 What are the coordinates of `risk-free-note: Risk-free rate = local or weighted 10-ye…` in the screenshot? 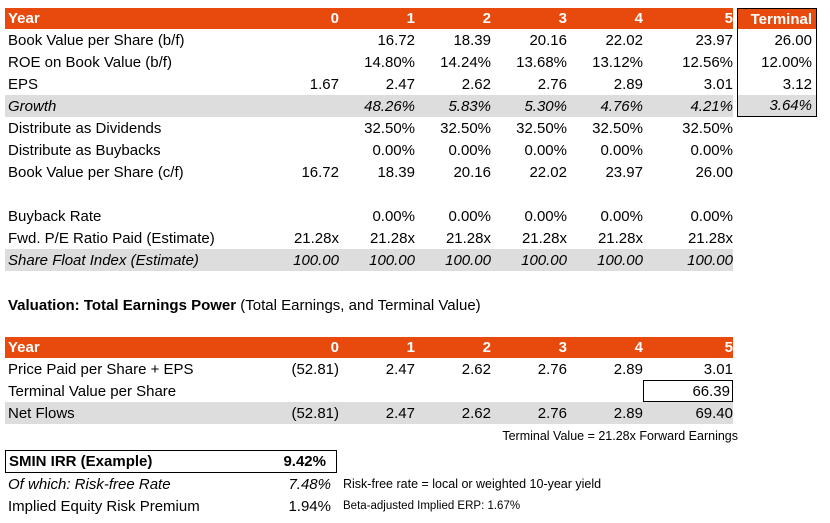 It's located at (472, 484).